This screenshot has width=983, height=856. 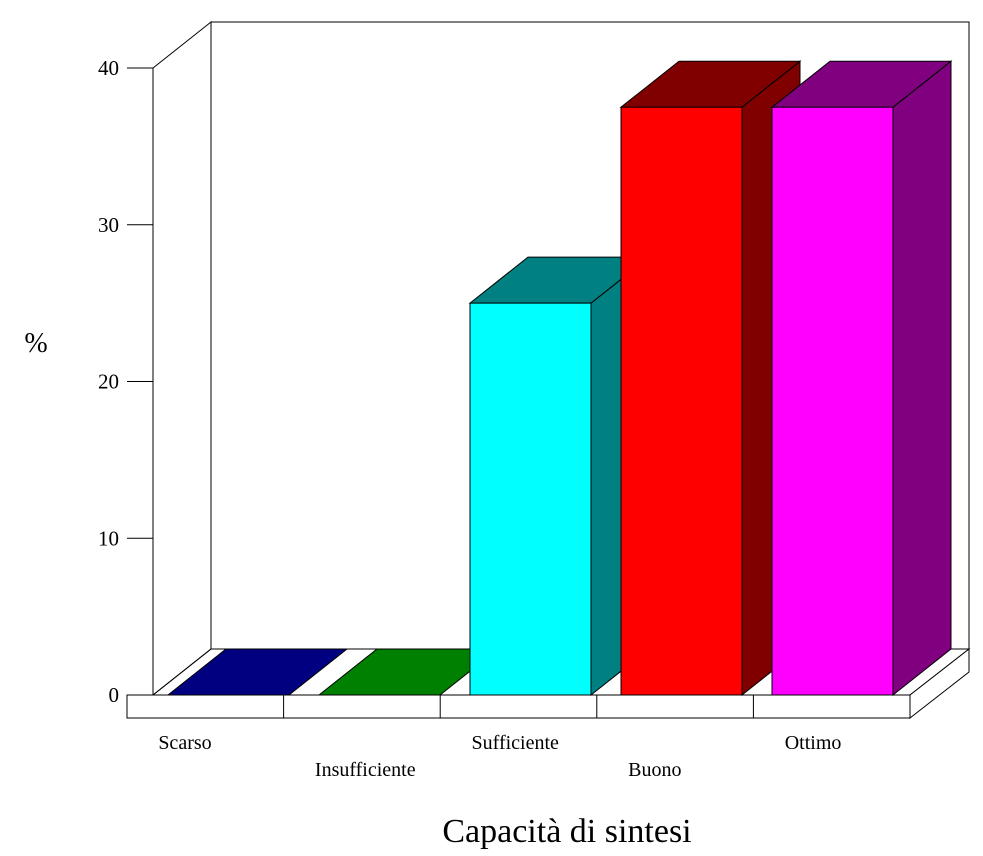 What do you see at coordinates (108, 382) in the screenshot?
I see `y-tick-label: 20` at bounding box center [108, 382].